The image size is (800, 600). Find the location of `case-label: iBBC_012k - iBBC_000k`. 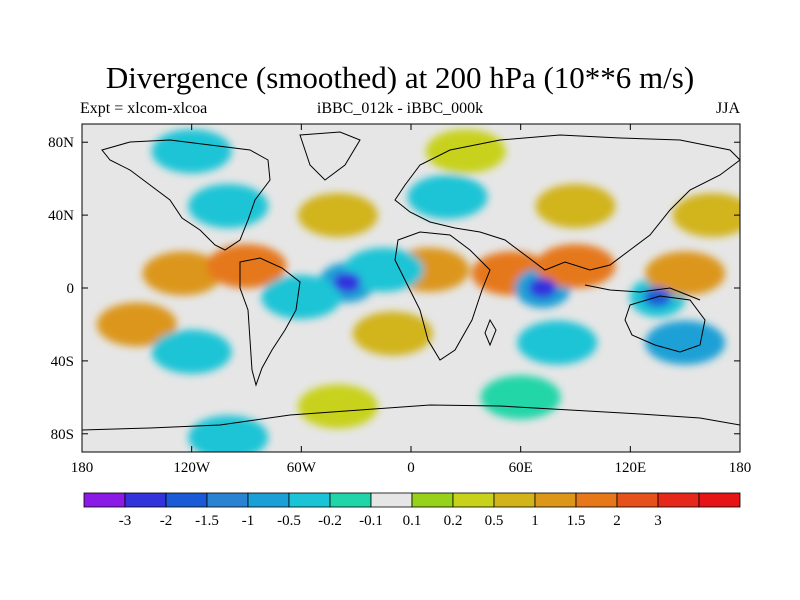

case-label: iBBC_012k - iBBC_000k is located at coordinates (400, 108).